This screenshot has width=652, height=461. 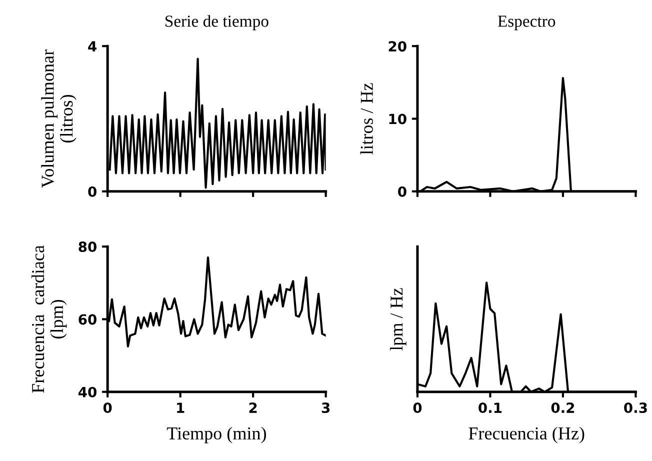 What do you see at coordinates (58, 119) in the screenshot?
I see `y-axis-title: Volumen pulmonar (litros)` at bounding box center [58, 119].